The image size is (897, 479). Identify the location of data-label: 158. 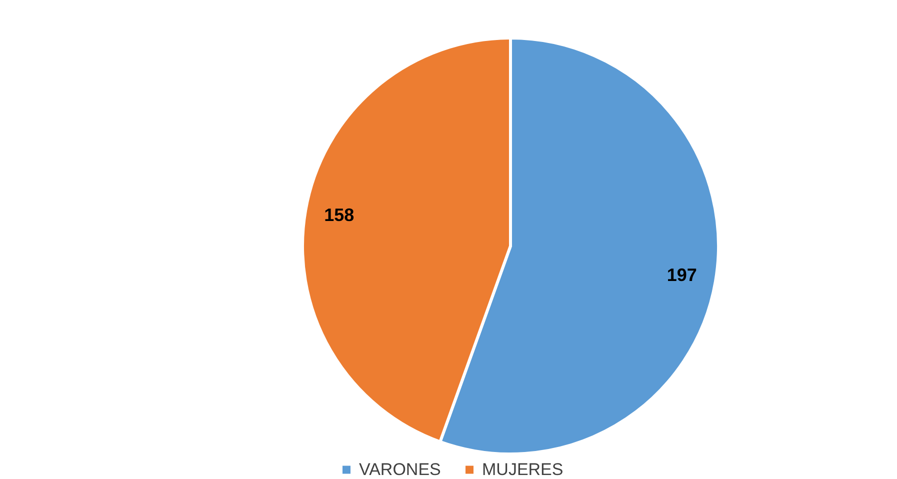
(339, 215).